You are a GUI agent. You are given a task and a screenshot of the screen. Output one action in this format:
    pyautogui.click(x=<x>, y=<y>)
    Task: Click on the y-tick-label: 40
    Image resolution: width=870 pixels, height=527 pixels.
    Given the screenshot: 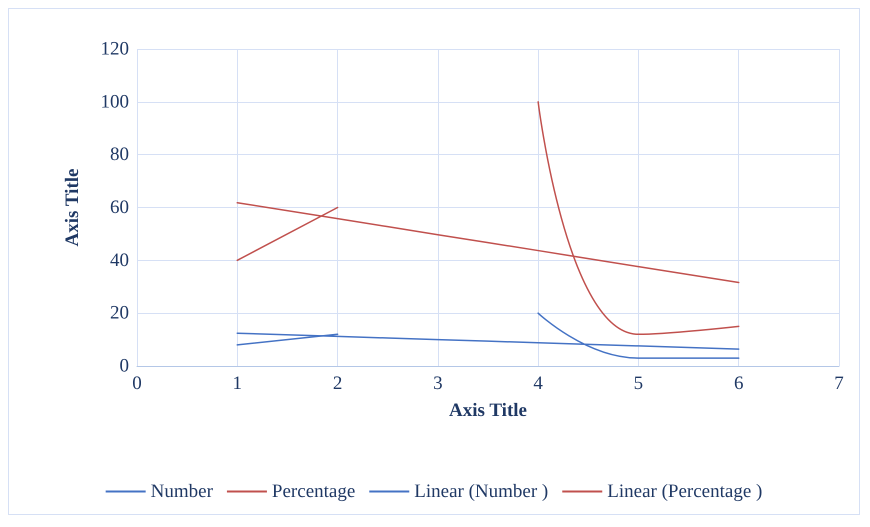 What is the action you would take?
    pyautogui.click(x=119, y=260)
    